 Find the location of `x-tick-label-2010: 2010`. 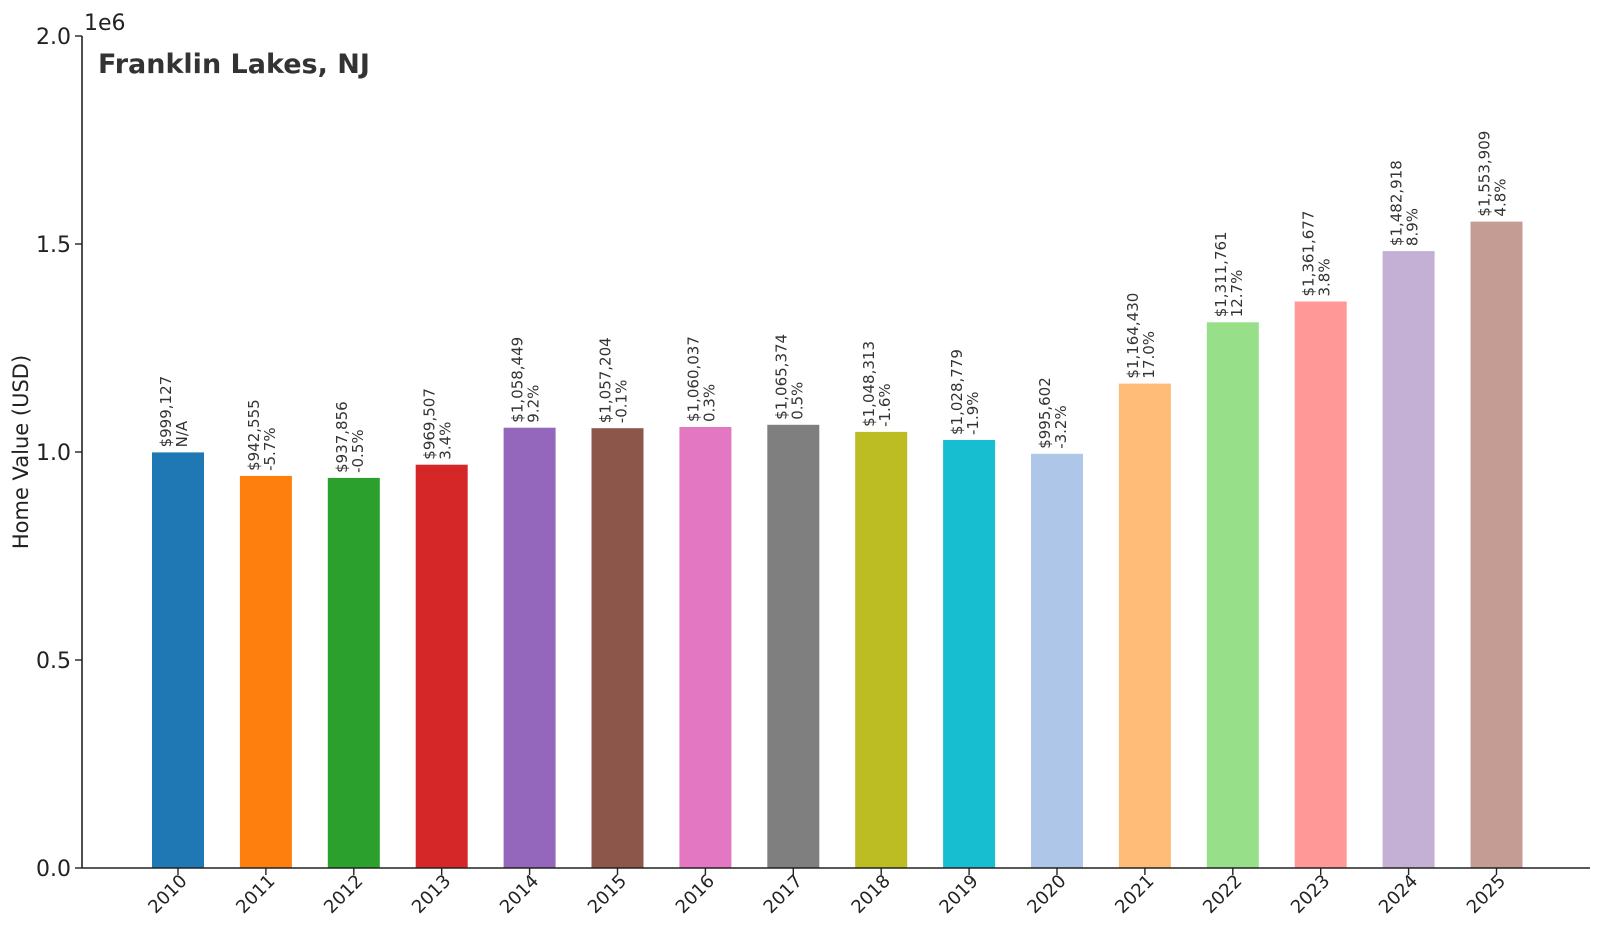

x-tick-label-2010: 2010 is located at coordinates (167, 894).